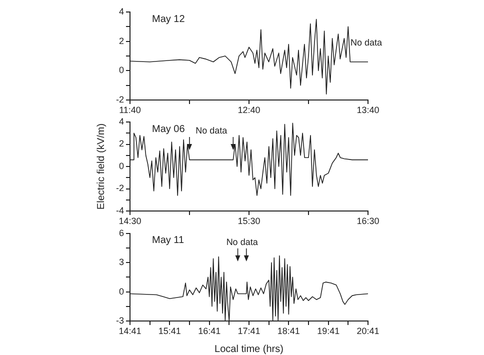 Image resolution: width=484 pixels, height=355 pixels. I want to click on x-tick-label: 16:30, so click(368, 221).